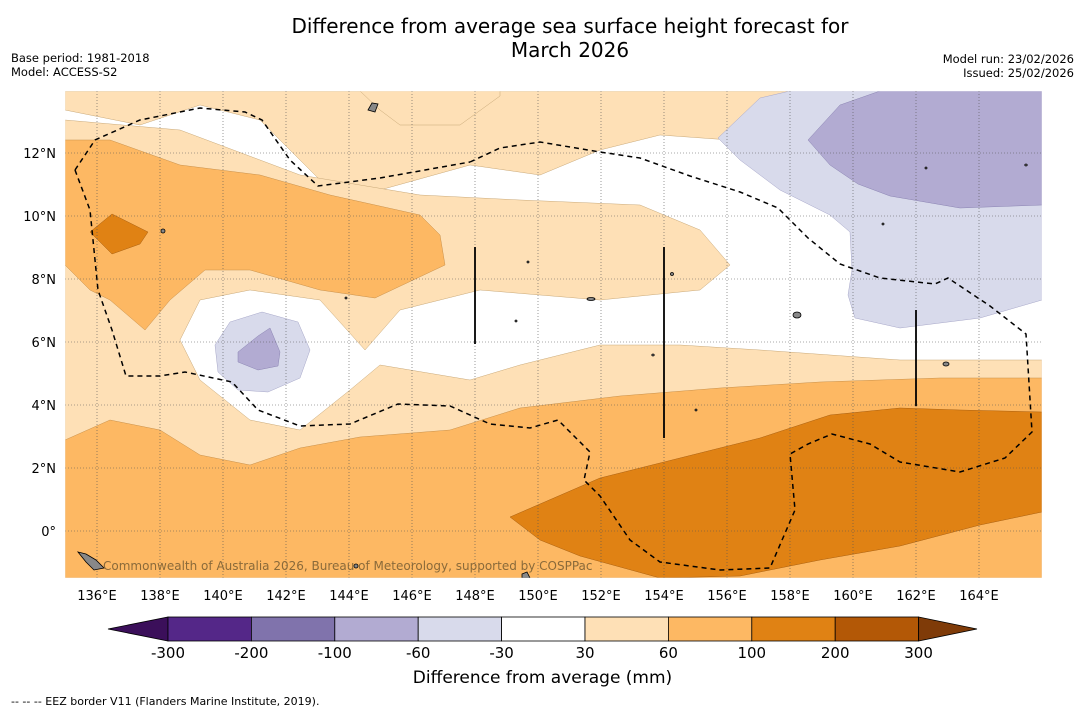 This screenshot has width=1085, height=713. Describe the element at coordinates (601, 596) in the screenshot. I see `lon-label: 152°E` at that location.